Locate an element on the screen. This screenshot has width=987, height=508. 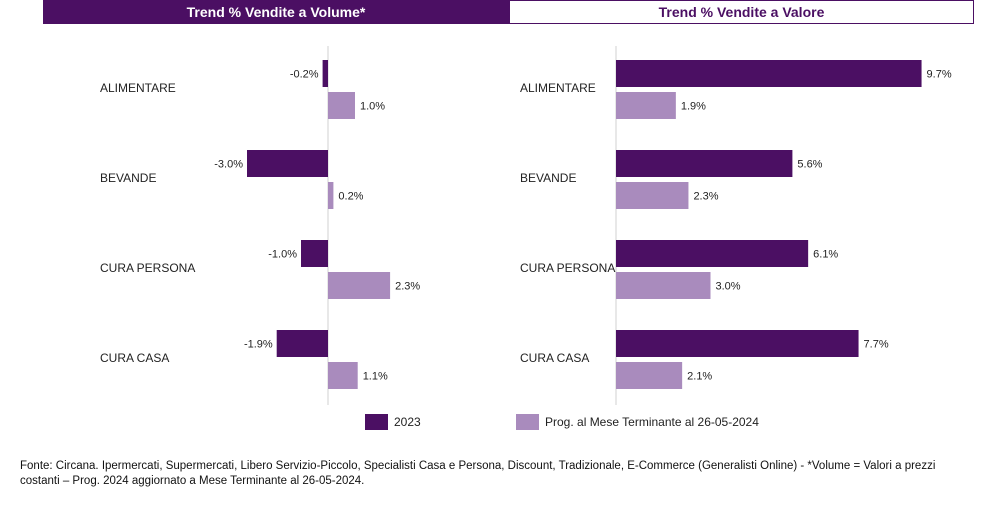
volume-chart-header: Trend % Vendite a Volume* is located at coordinates (276, 12).